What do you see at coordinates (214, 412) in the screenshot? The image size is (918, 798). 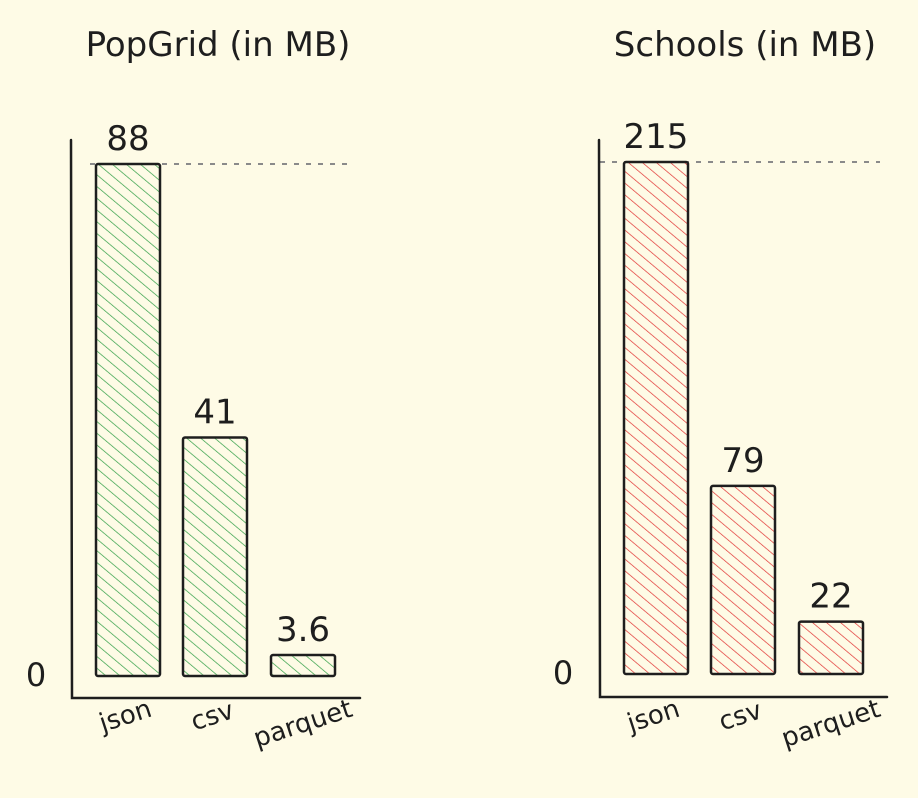 I see `bar-value-label: 41` at bounding box center [214, 412].